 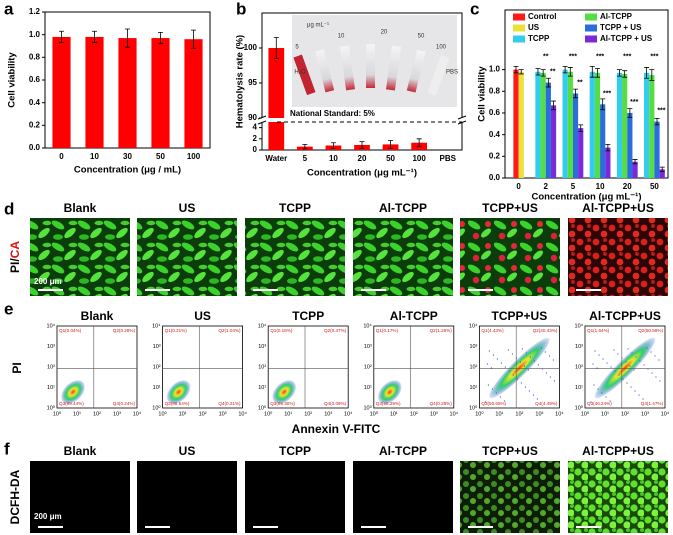 What do you see at coordinates (15, 496) in the screenshot?
I see `row-label: DCFH-DA` at bounding box center [15, 496].